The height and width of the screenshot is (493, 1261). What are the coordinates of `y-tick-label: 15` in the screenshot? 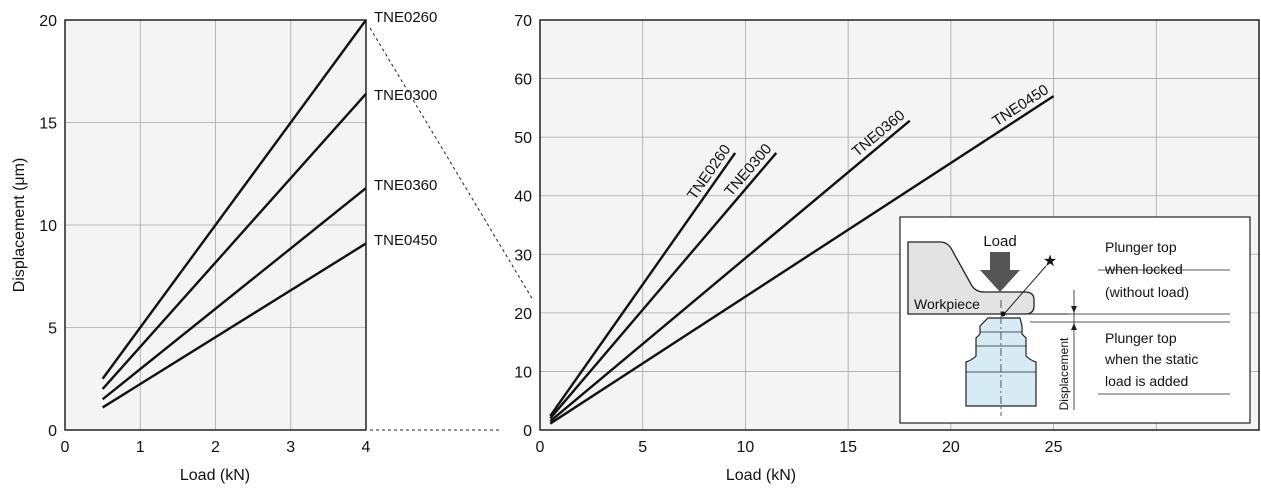 It's located at (48, 124).